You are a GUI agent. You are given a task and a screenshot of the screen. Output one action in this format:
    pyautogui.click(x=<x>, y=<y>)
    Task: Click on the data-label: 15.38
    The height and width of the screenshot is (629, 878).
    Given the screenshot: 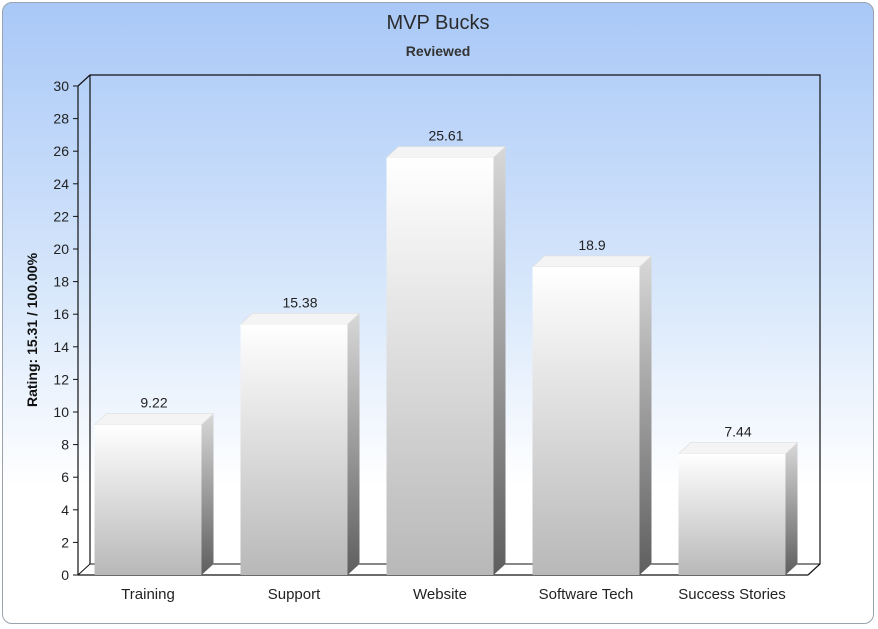 What is the action you would take?
    pyautogui.click(x=299, y=302)
    